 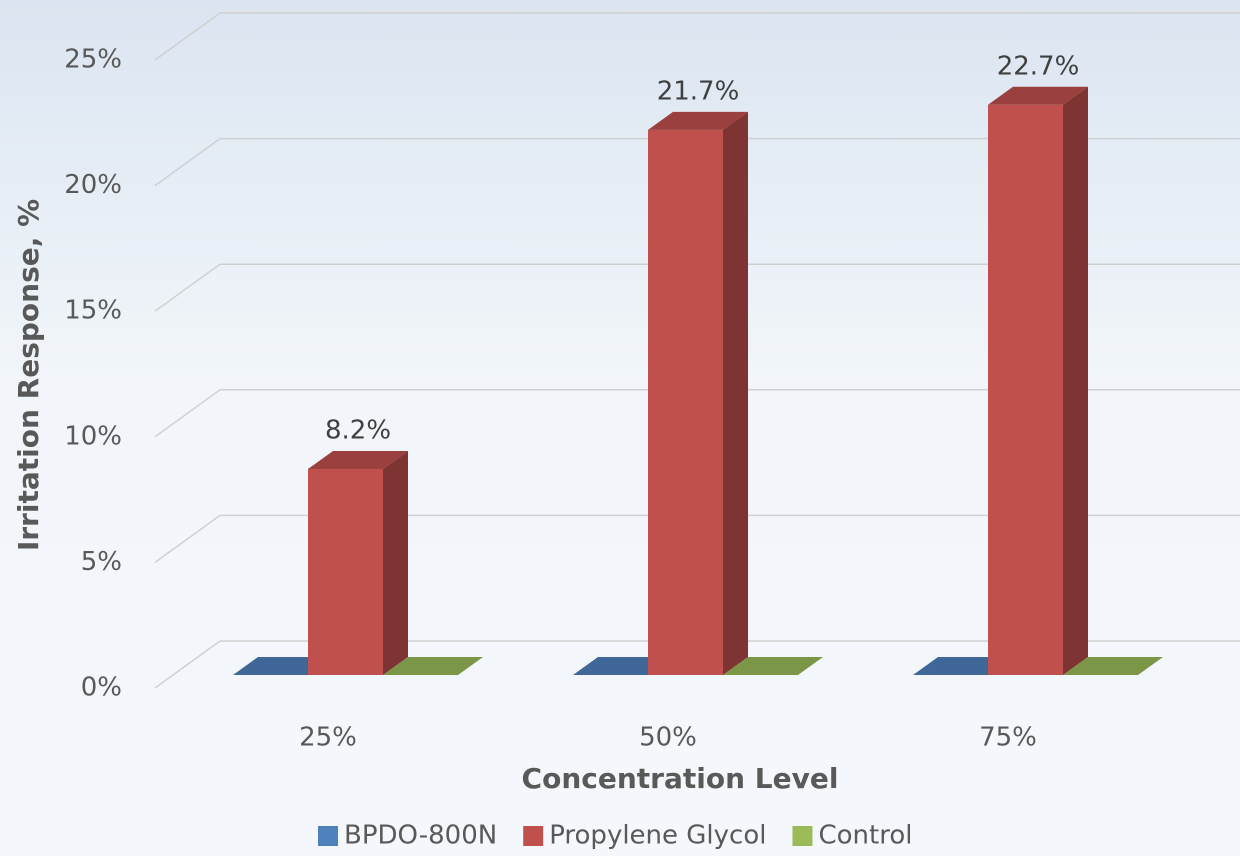 I want to click on y-tick-label: 20%, so click(x=93, y=185).